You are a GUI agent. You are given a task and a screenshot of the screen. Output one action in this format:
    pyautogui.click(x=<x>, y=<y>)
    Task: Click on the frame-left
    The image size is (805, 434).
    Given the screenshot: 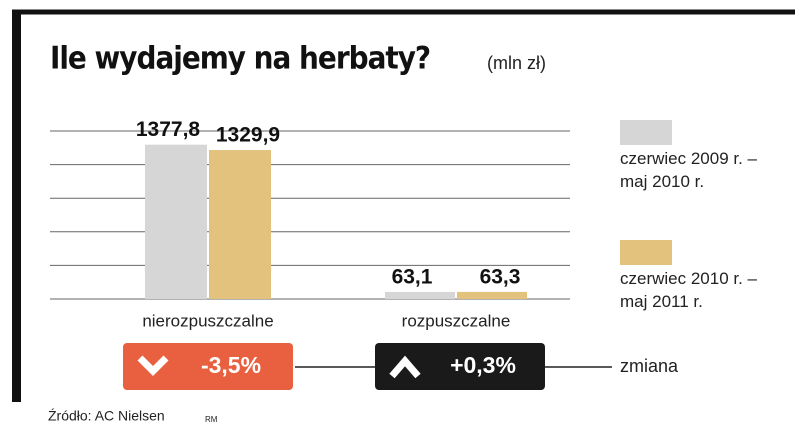 What is the action you would take?
    pyautogui.click(x=16, y=207)
    